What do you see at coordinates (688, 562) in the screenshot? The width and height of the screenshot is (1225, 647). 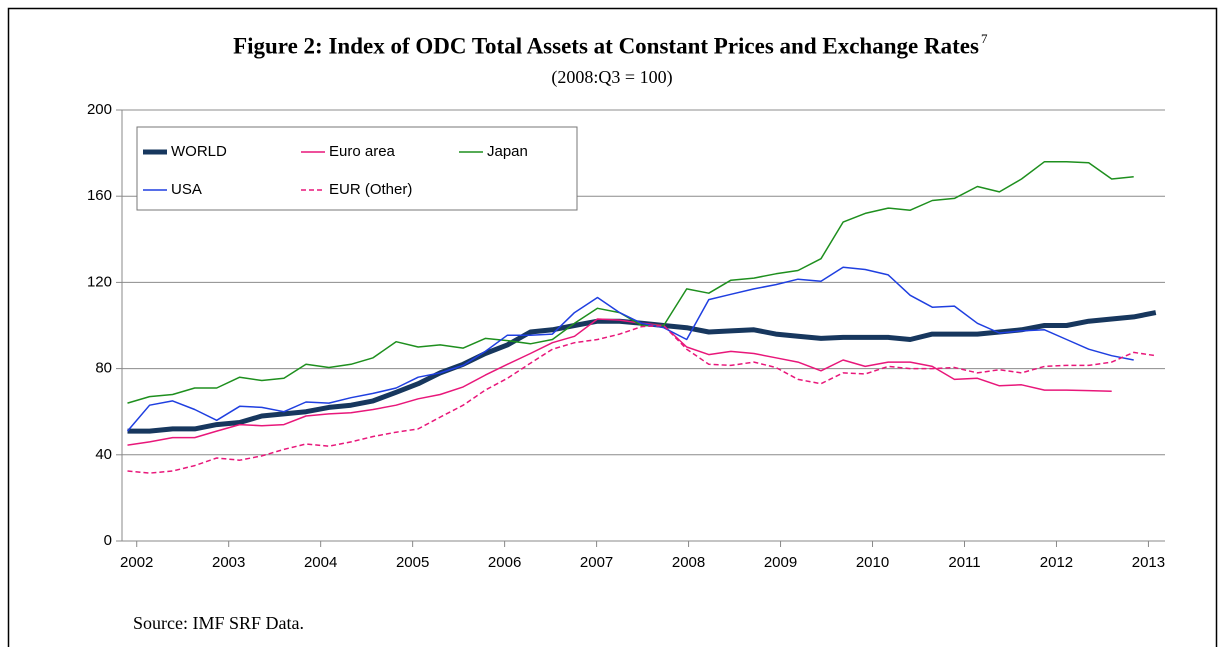 I see `x-tick-label: 2008` at bounding box center [688, 562].